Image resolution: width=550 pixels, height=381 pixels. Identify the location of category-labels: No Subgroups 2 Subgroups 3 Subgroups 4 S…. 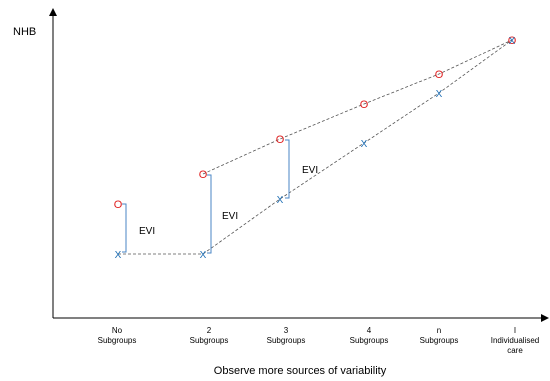
(319, 340).